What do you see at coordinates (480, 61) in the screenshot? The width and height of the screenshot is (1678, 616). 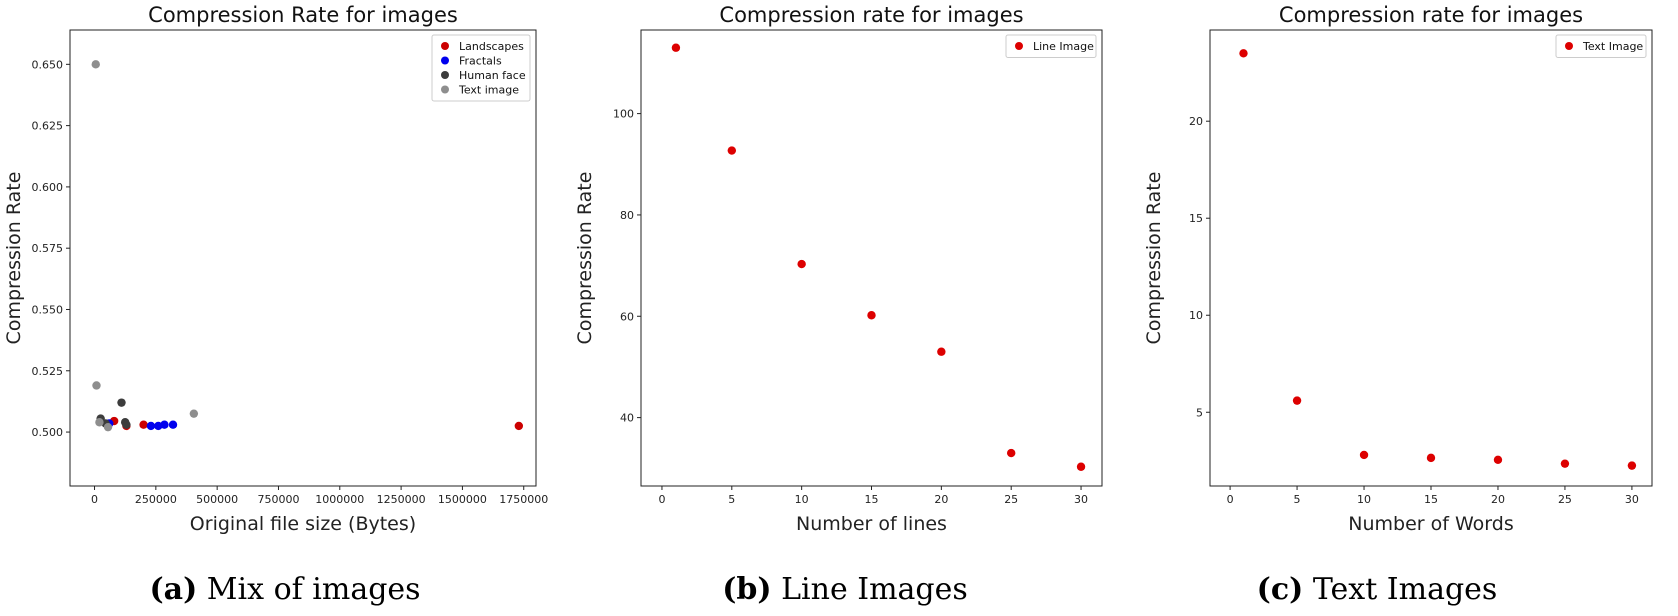 I see `legend-label-fractals: Fractals` at bounding box center [480, 61].